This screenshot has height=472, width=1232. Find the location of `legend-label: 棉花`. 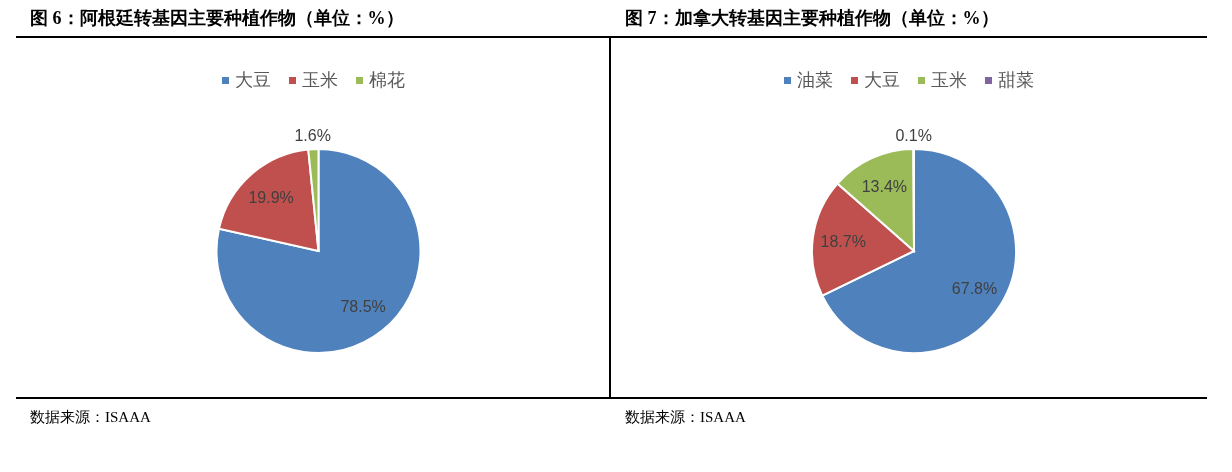

legend-label: 棉花 is located at coordinates (387, 80).